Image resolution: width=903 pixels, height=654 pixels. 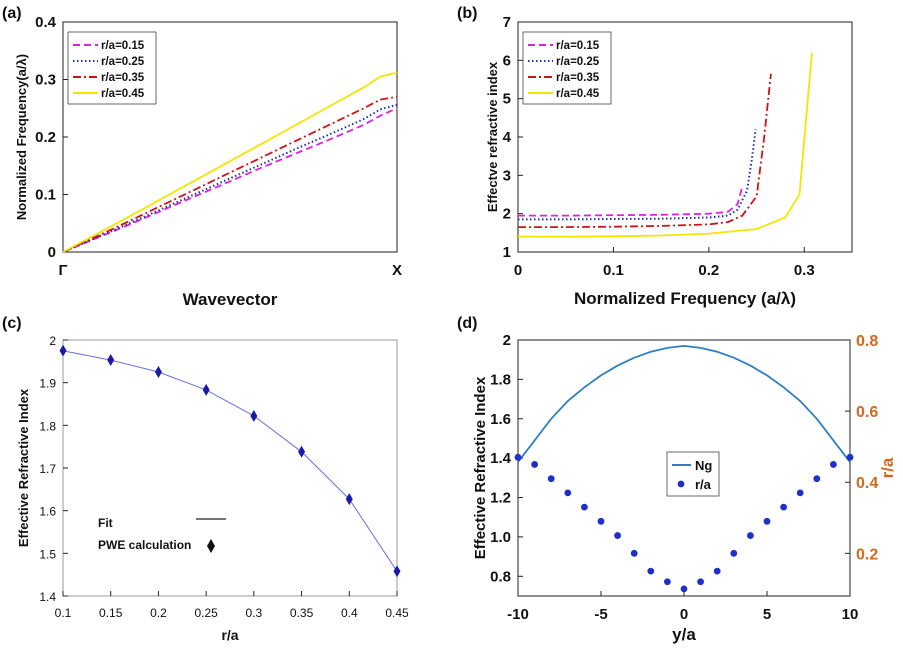 I want to click on y2-tick-label: 0.2, so click(x=867, y=554).